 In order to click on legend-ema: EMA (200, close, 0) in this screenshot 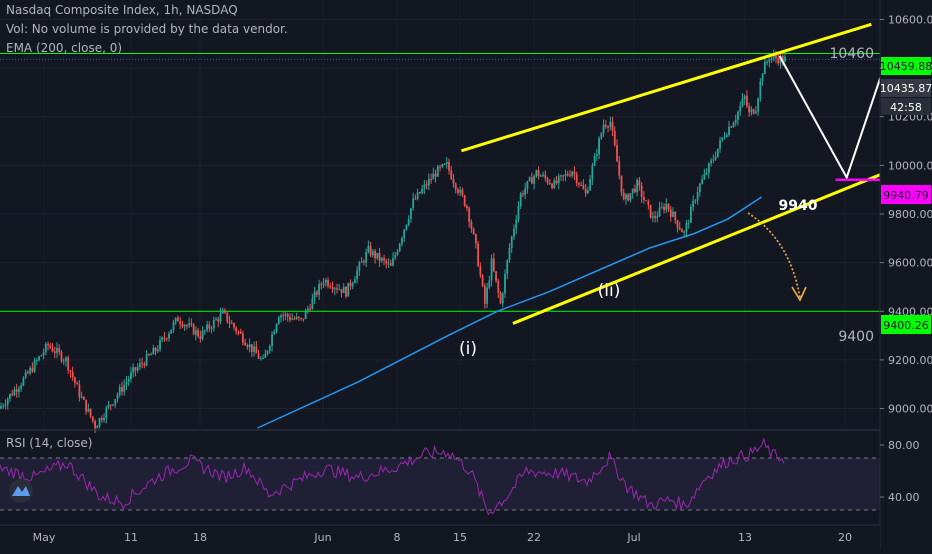, I will do `click(64, 48)`.